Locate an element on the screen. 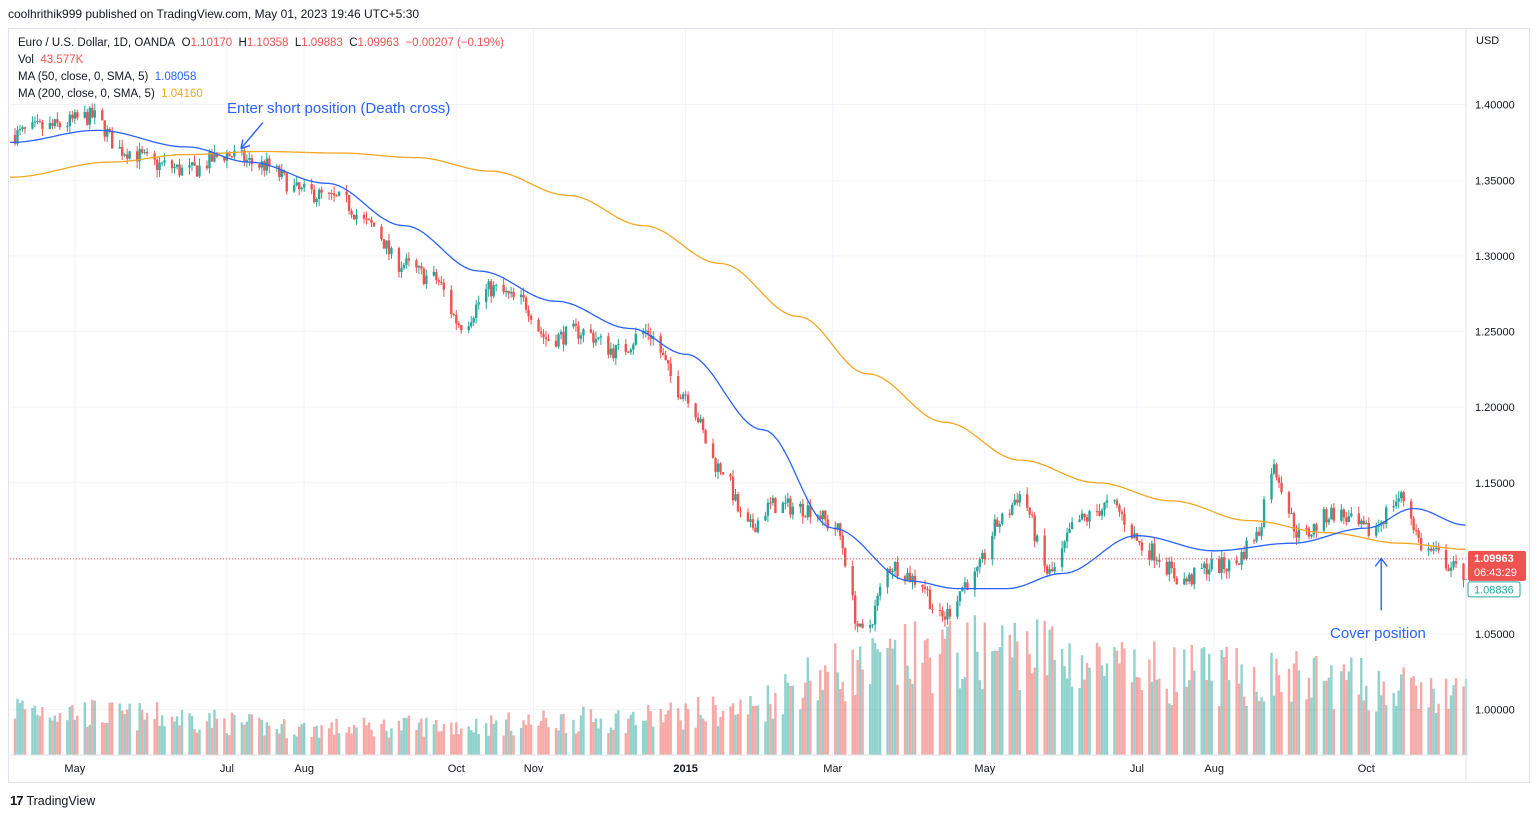  ma50-label: MA (50, close, 0, SMA, 5) is located at coordinates (83, 77).